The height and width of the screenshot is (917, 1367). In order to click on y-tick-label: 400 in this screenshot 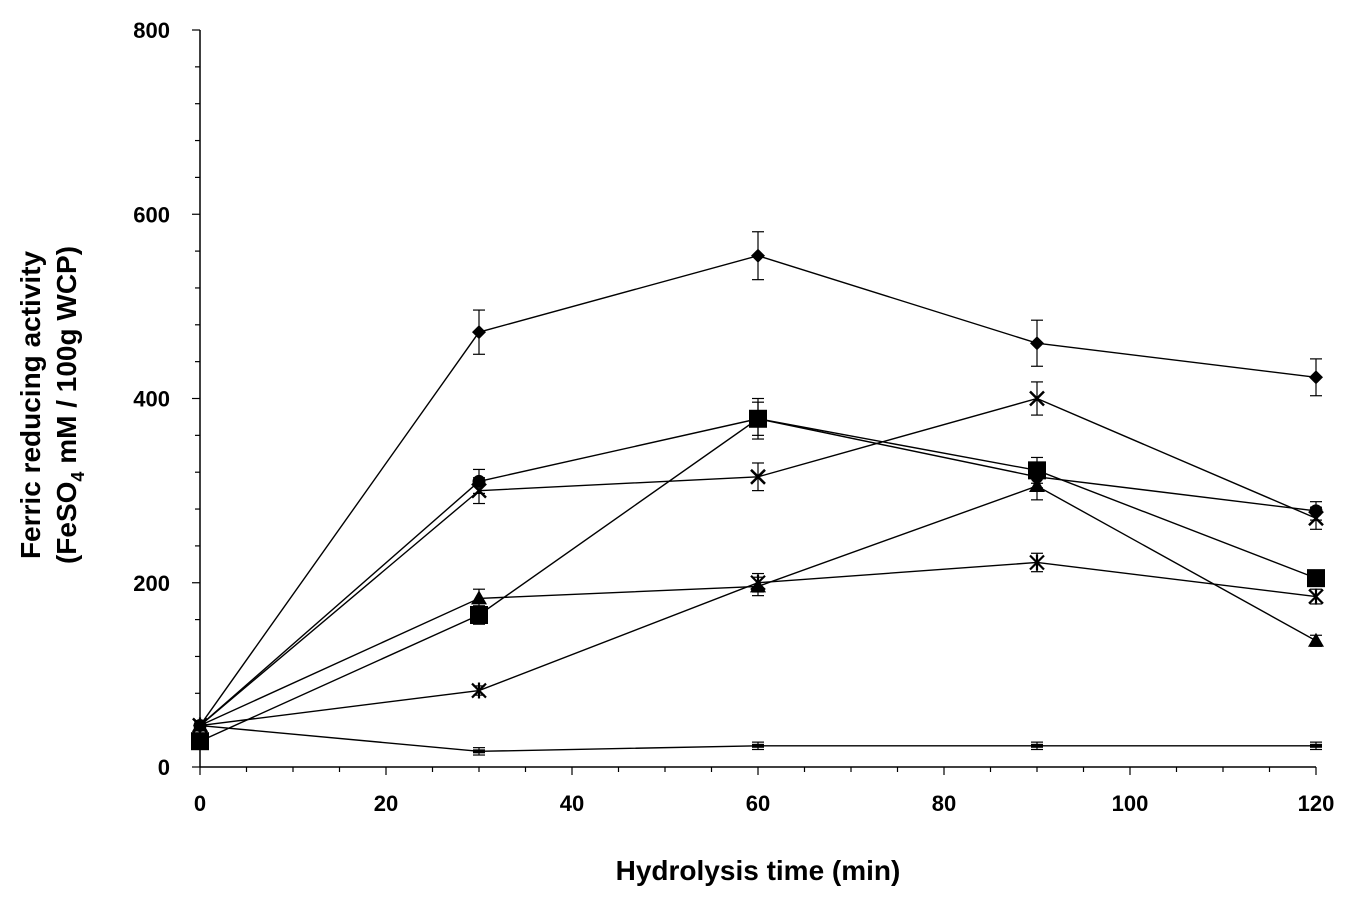, I will do `click(151, 399)`.